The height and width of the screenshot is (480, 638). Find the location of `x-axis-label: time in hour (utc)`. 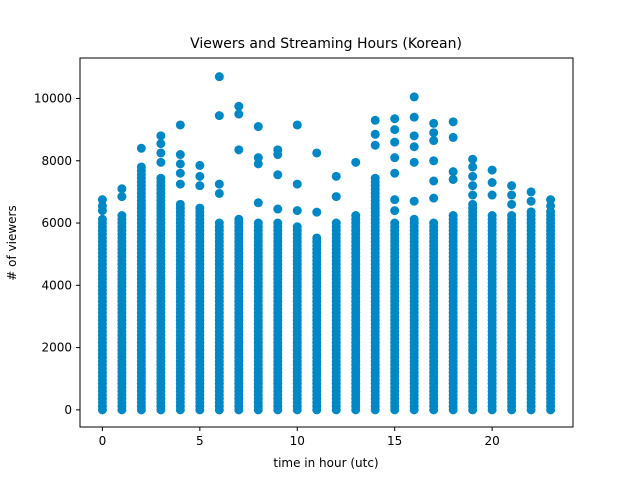

x-axis-label: time in hour (utc) is located at coordinates (325, 463).